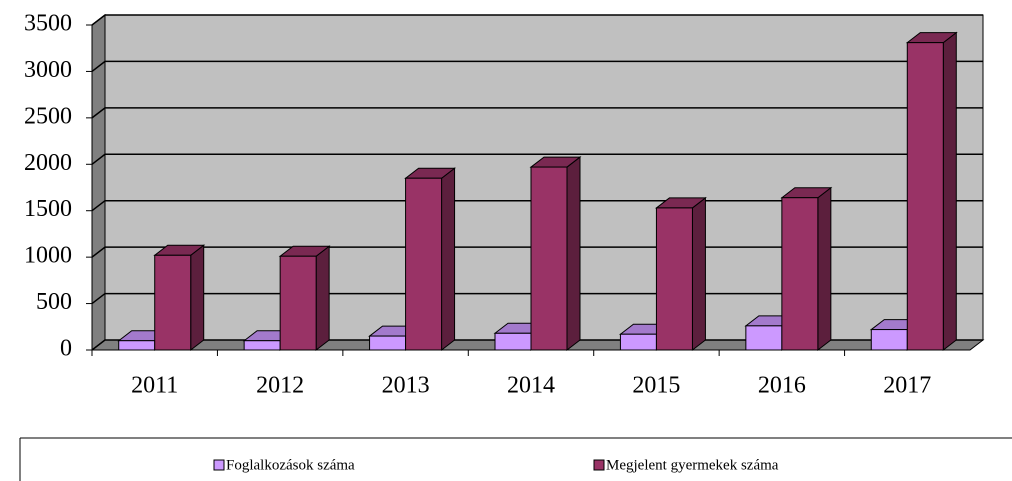 The width and height of the screenshot is (1012, 481). I want to click on y-tick-label: 0, so click(66, 349).